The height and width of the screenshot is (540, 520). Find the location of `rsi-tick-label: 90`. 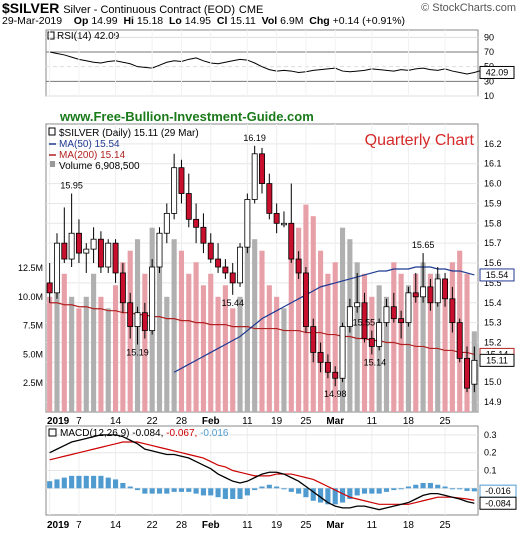

rsi-tick-label: 90 is located at coordinates (489, 37).